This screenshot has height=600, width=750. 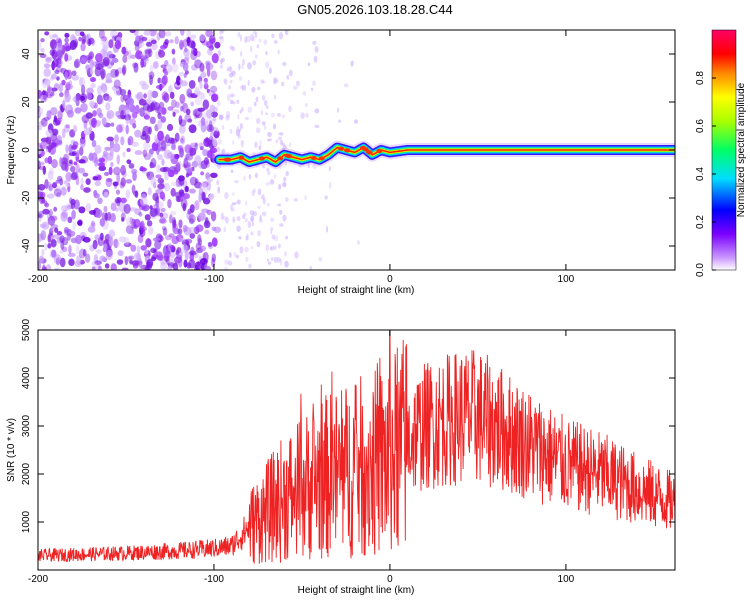 I want to click on snr-ytick-label: 3000, so click(x=26, y=425).